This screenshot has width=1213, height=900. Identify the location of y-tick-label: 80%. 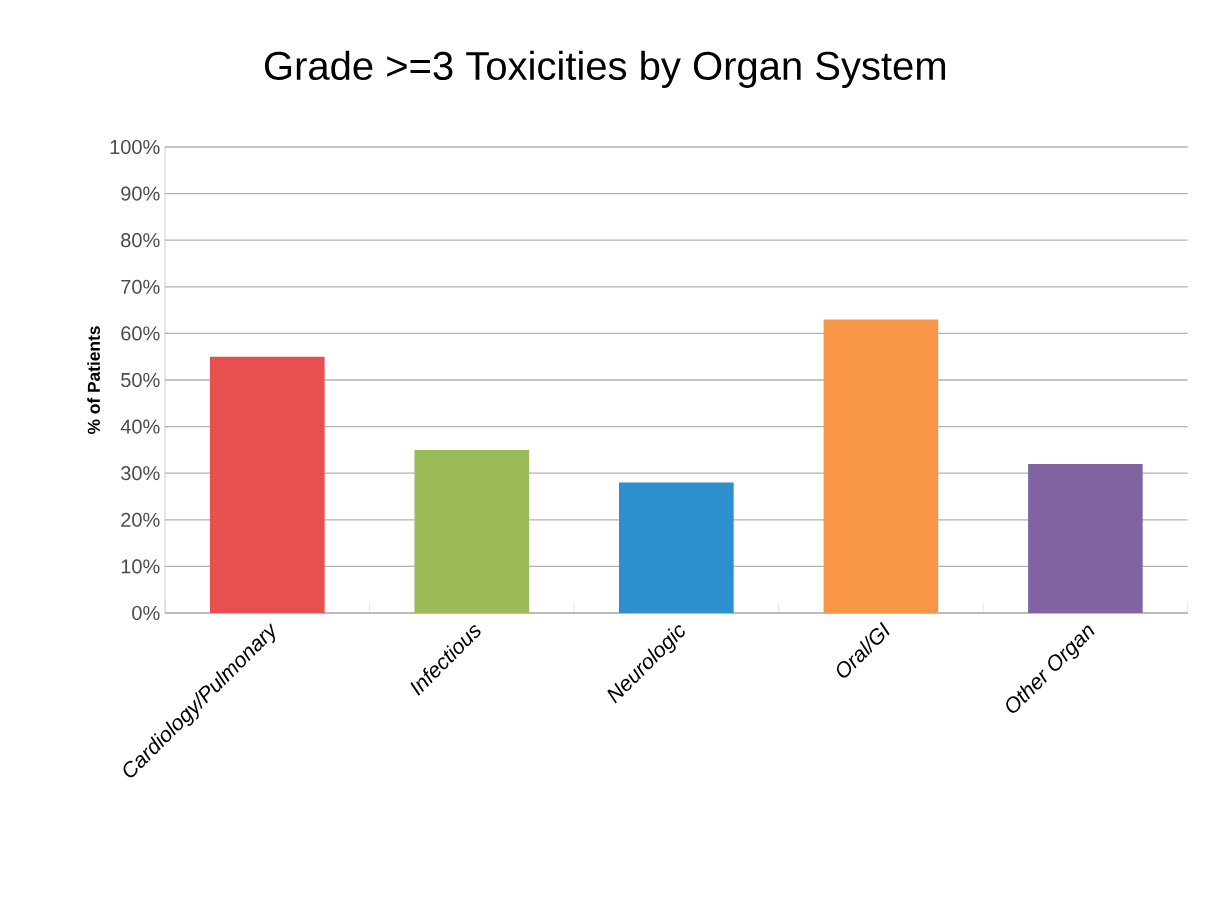
(140, 240).